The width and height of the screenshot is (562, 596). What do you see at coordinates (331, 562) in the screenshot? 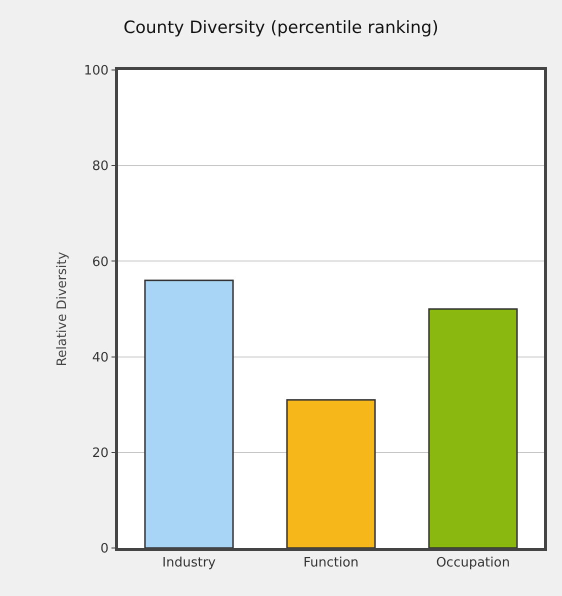
I see `x-tick-label: Function` at bounding box center [331, 562].